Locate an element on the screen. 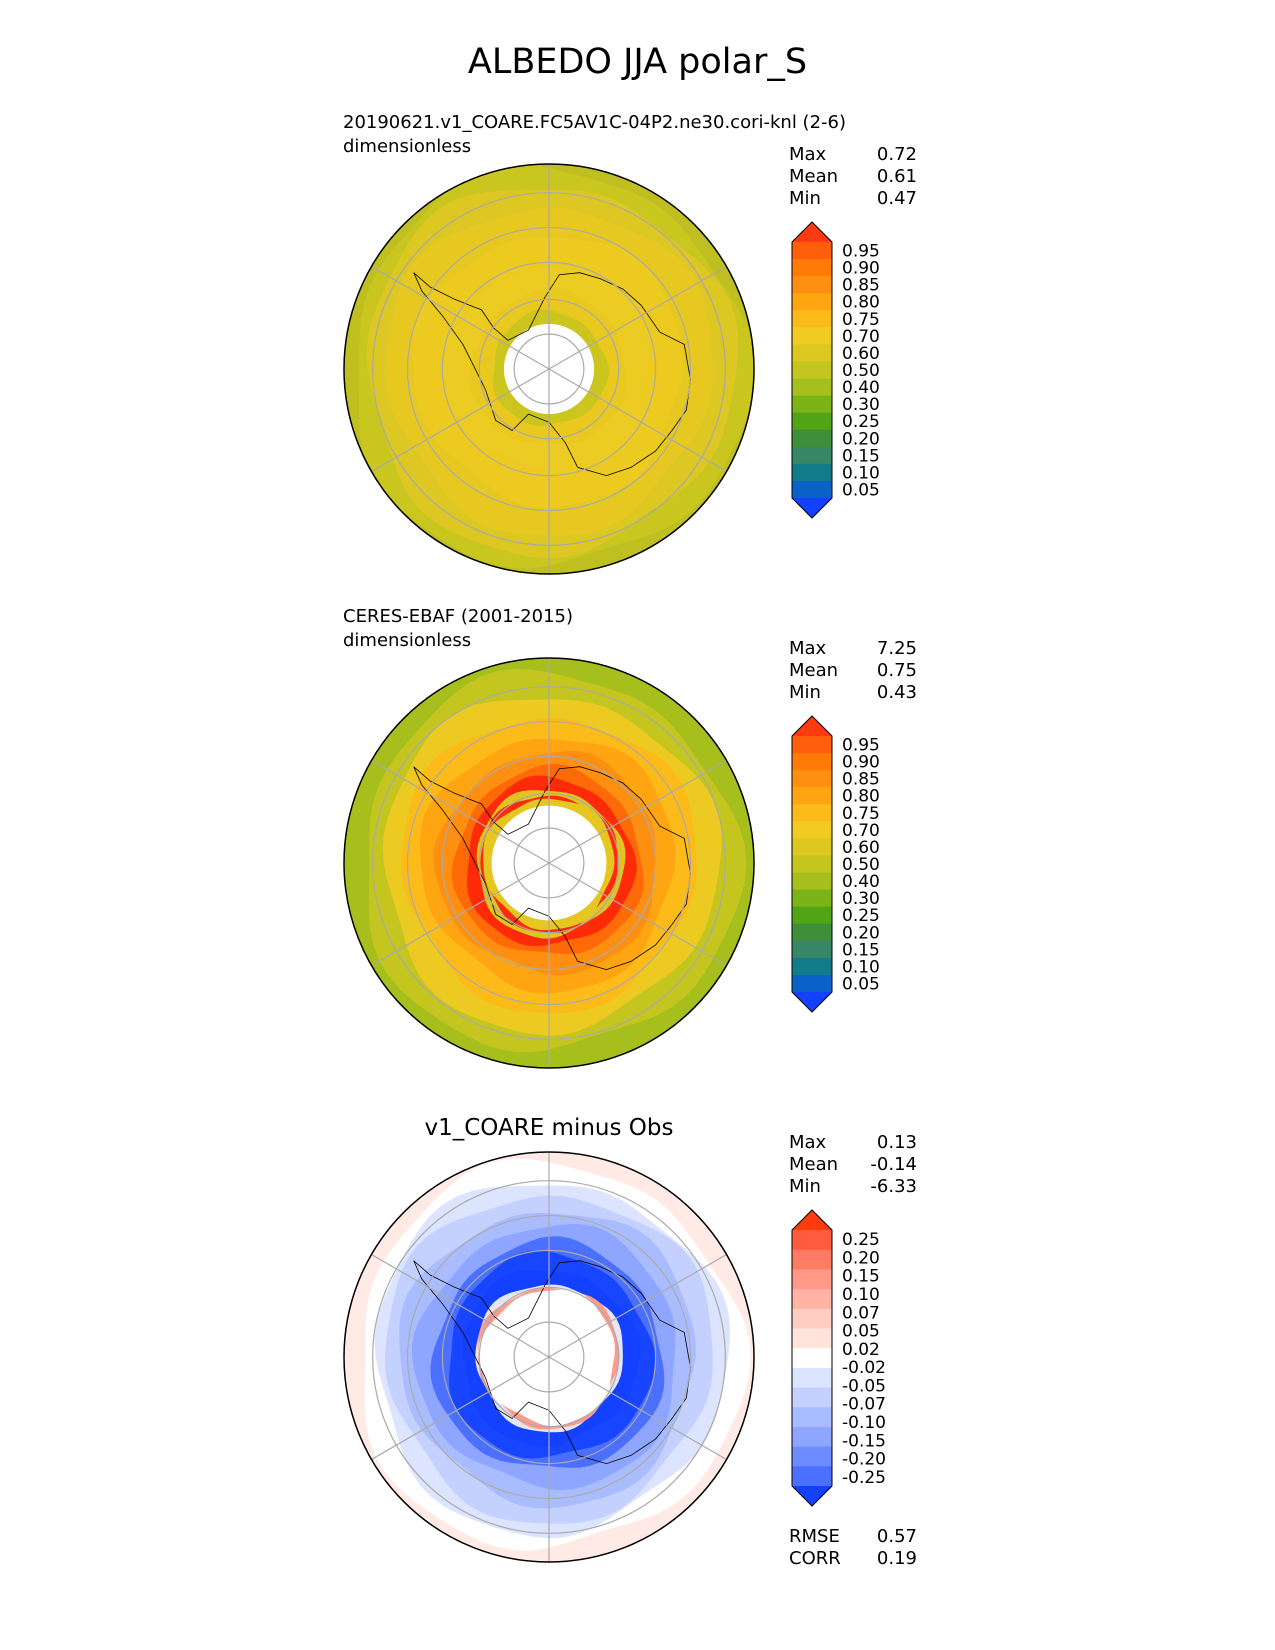  panel-2-units: dimensionless is located at coordinates (407, 640).